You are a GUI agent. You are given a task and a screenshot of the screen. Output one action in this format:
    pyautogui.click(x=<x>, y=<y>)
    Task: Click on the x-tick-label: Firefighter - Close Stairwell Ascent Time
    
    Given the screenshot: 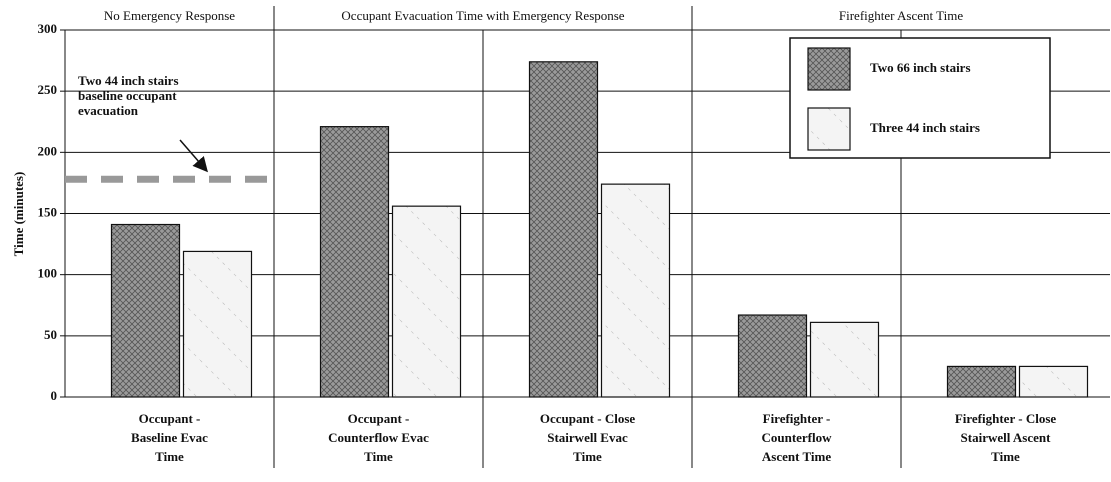 What is the action you would take?
    pyautogui.click(x=1006, y=437)
    